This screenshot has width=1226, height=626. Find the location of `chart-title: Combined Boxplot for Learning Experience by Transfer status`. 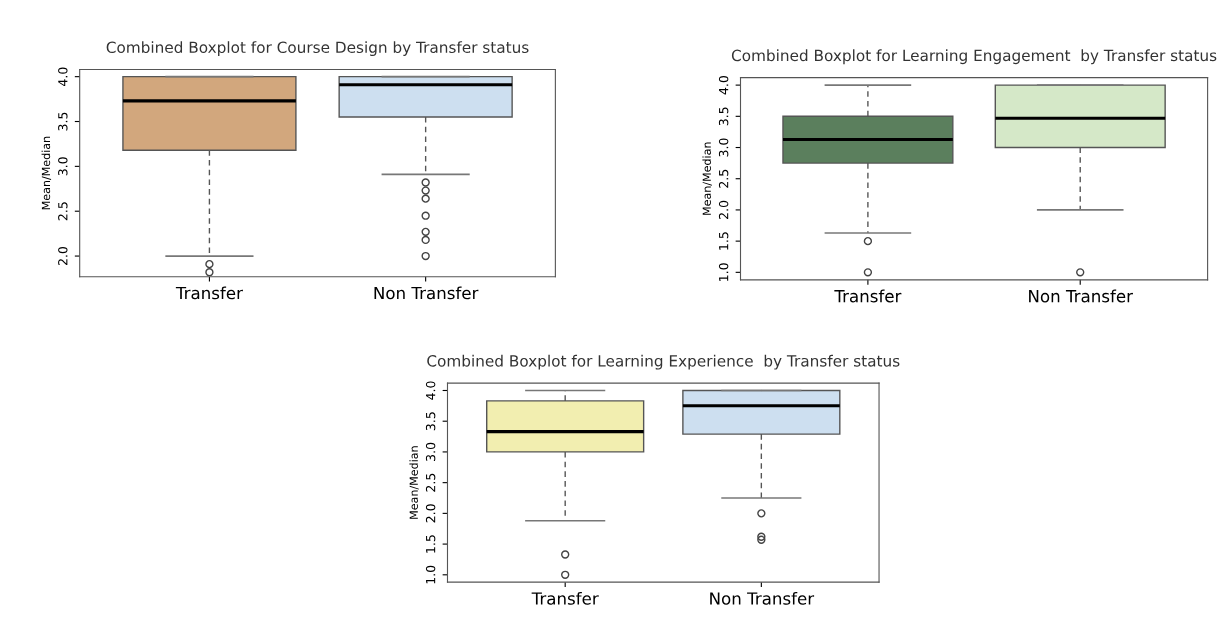

chart-title: Combined Boxplot for Learning Experience by Transfer status is located at coordinates (663, 362).